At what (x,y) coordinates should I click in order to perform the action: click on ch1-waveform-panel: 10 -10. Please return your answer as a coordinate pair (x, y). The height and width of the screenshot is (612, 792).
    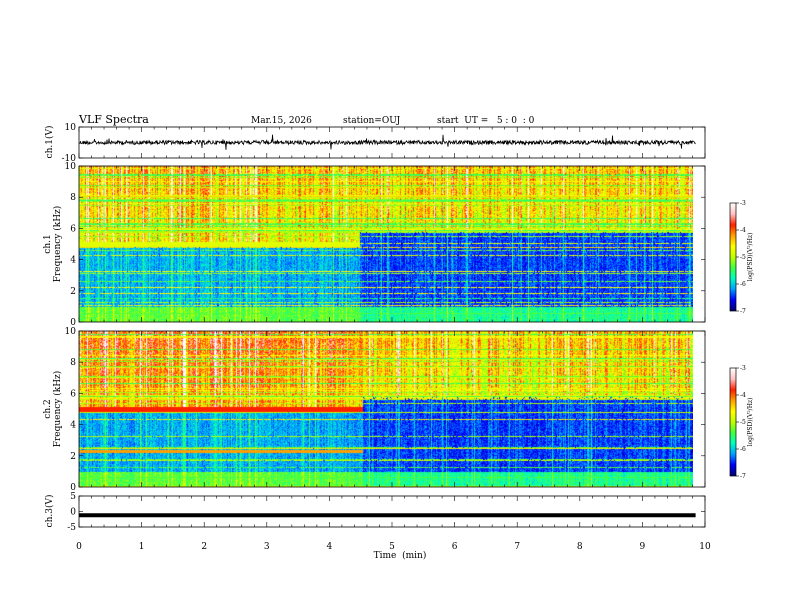
    Looking at the image, I should click on (384, 143).